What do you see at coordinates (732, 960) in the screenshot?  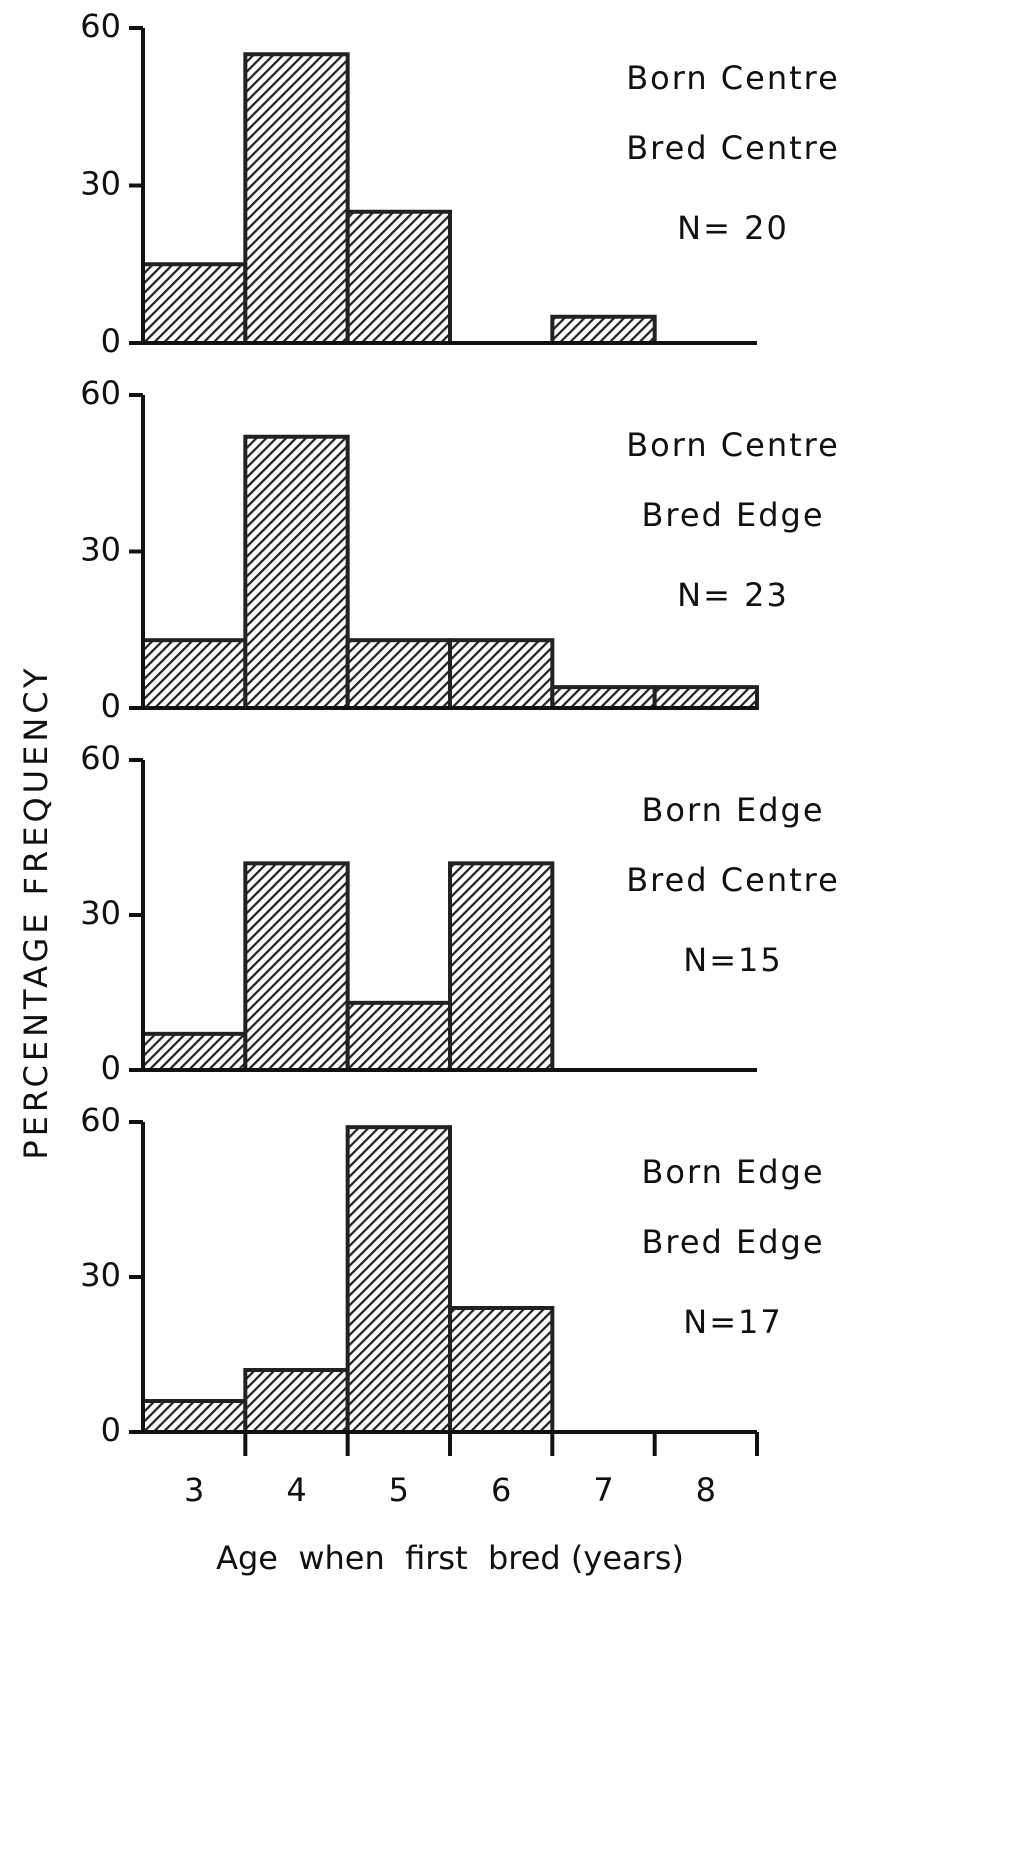 I see `annotation: N=15` at bounding box center [732, 960].